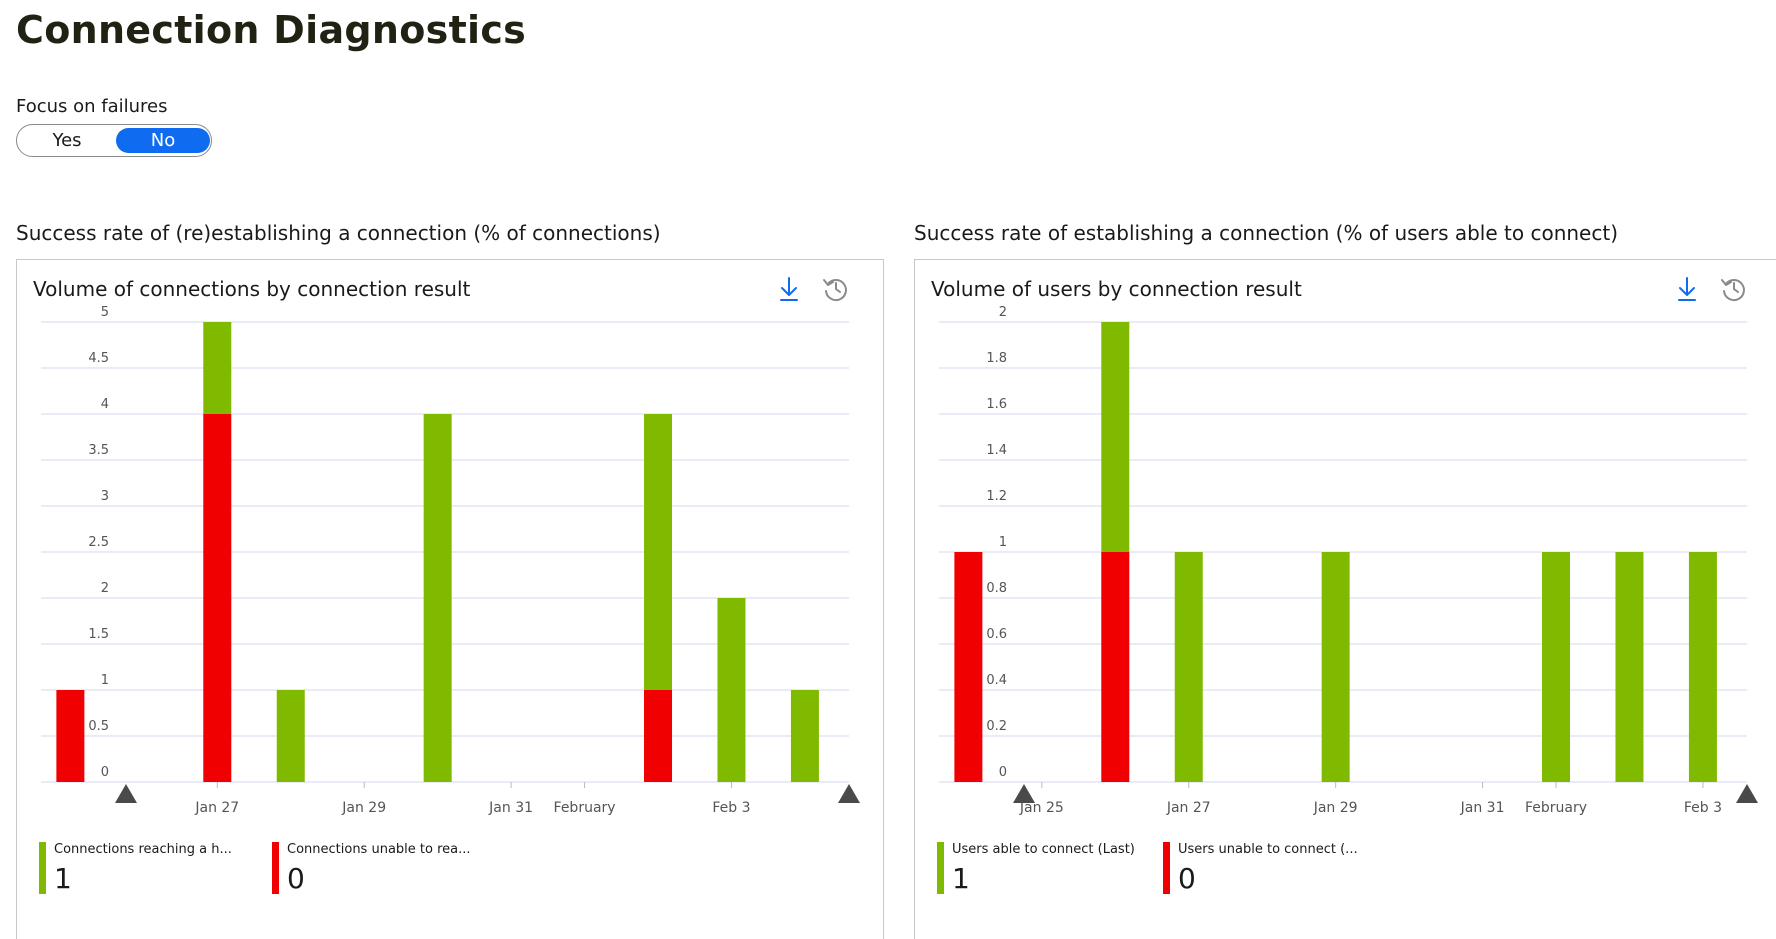  Describe the element at coordinates (105, 496) in the screenshot. I see `y-tick-label: 3` at that location.